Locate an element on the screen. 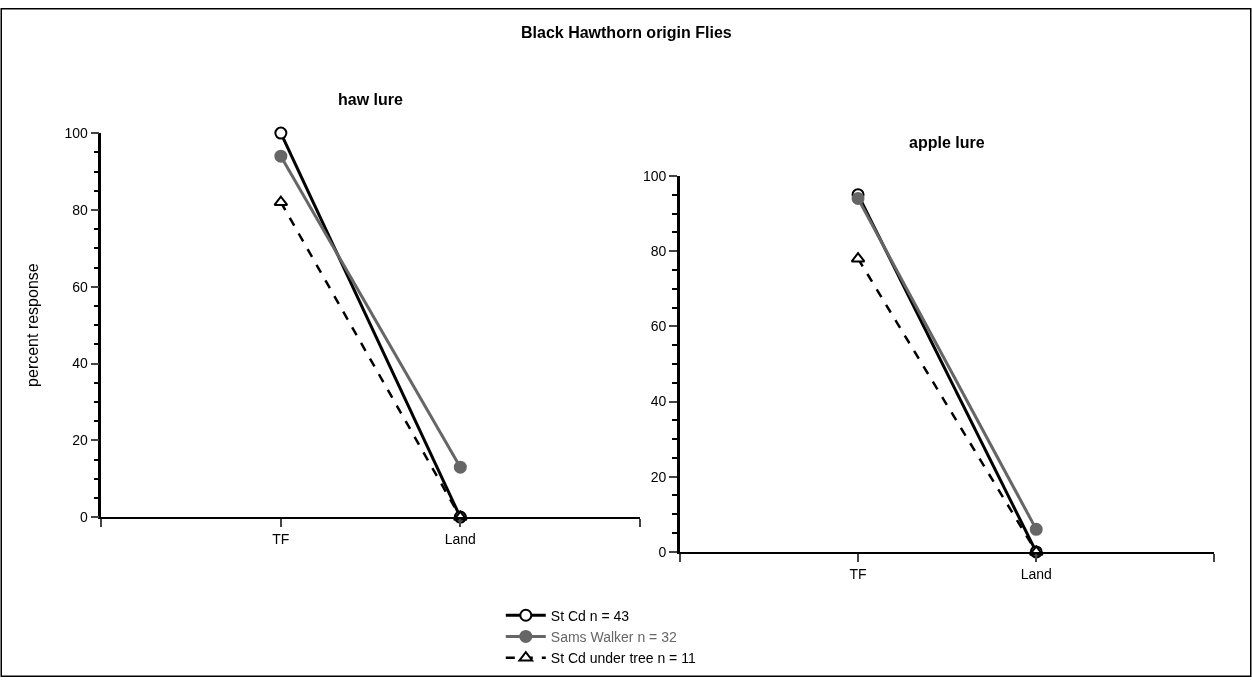  legend-label: Sams Walker n = 32 is located at coordinates (613, 636).